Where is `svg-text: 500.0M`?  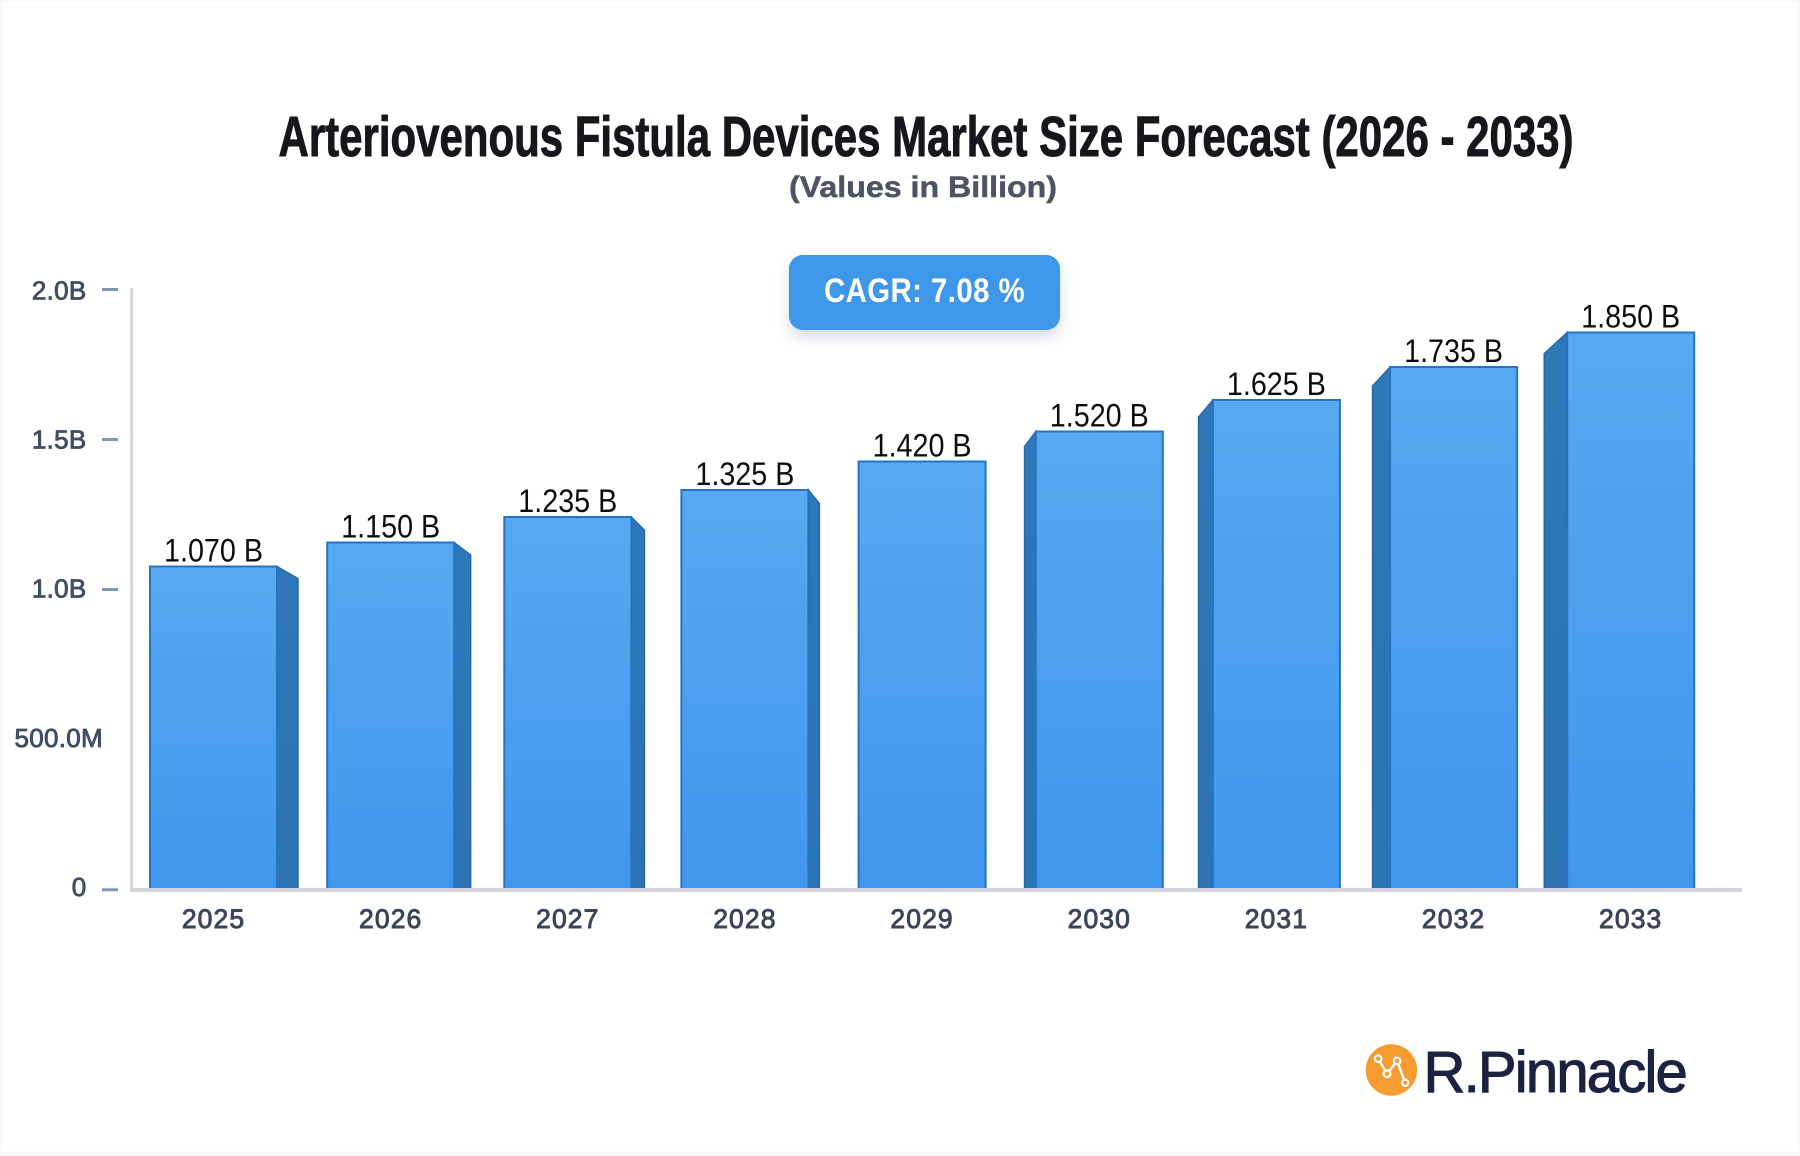 svg-text: 500.0M is located at coordinates (58, 738).